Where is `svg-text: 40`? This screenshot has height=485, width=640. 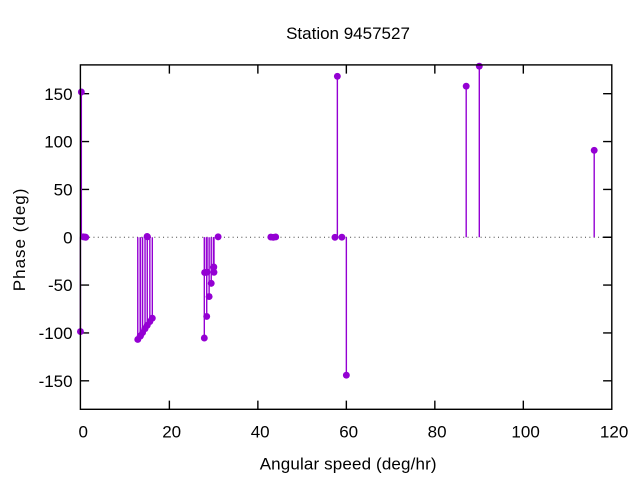 svg-text: 40 is located at coordinates (260, 432).